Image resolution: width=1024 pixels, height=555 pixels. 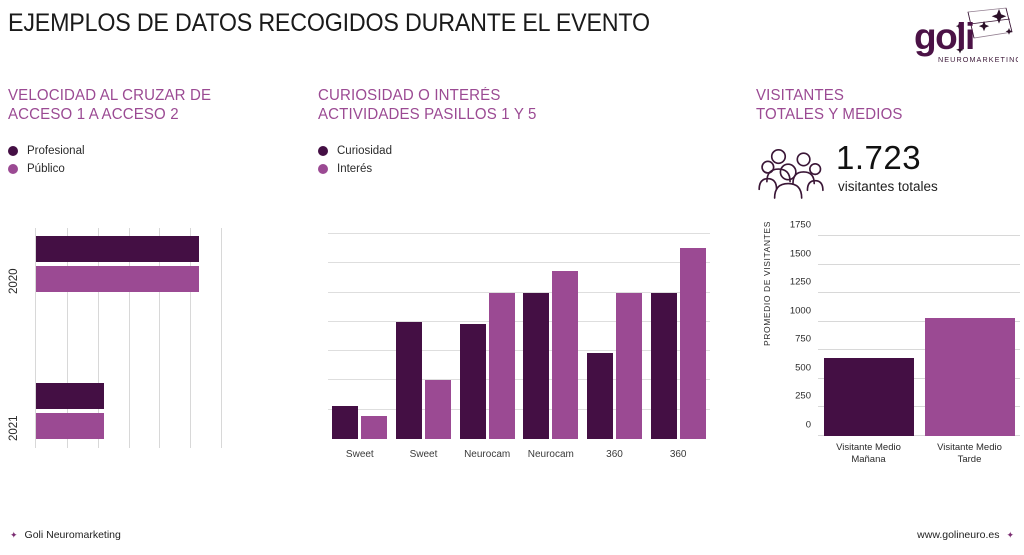 I want to click on legend-velocidad: Profesional Público, so click(x=158, y=160).